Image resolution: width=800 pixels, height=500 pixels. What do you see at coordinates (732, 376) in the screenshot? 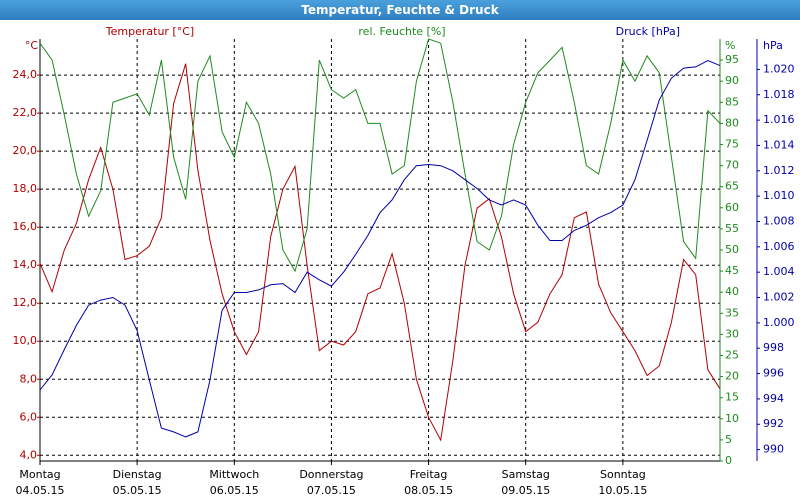
I see `y-tick-label: 20` at bounding box center [732, 376].